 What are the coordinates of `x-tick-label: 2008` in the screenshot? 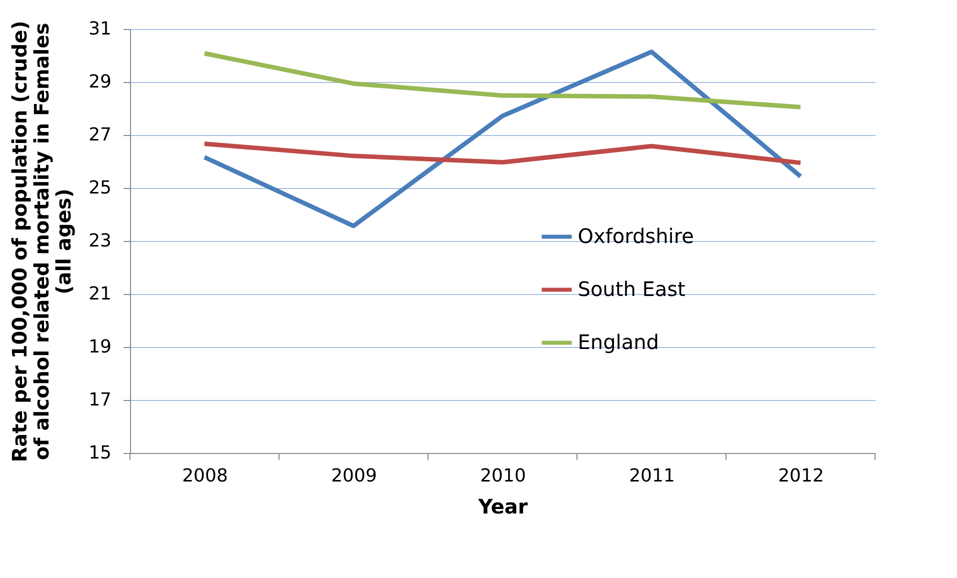 It's located at (205, 476).